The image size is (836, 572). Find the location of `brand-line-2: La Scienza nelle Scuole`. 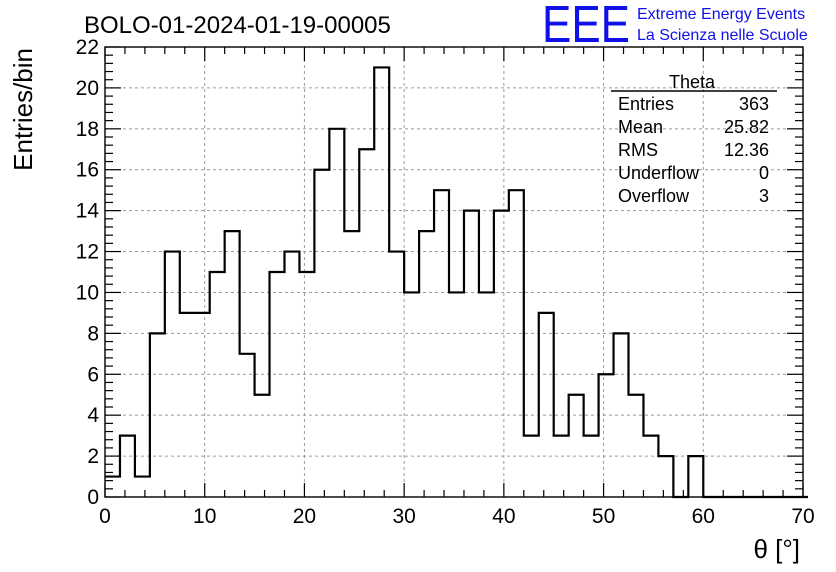

brand-line-2: La Scienza nelle Scuole is located at coordinates (722, 35).